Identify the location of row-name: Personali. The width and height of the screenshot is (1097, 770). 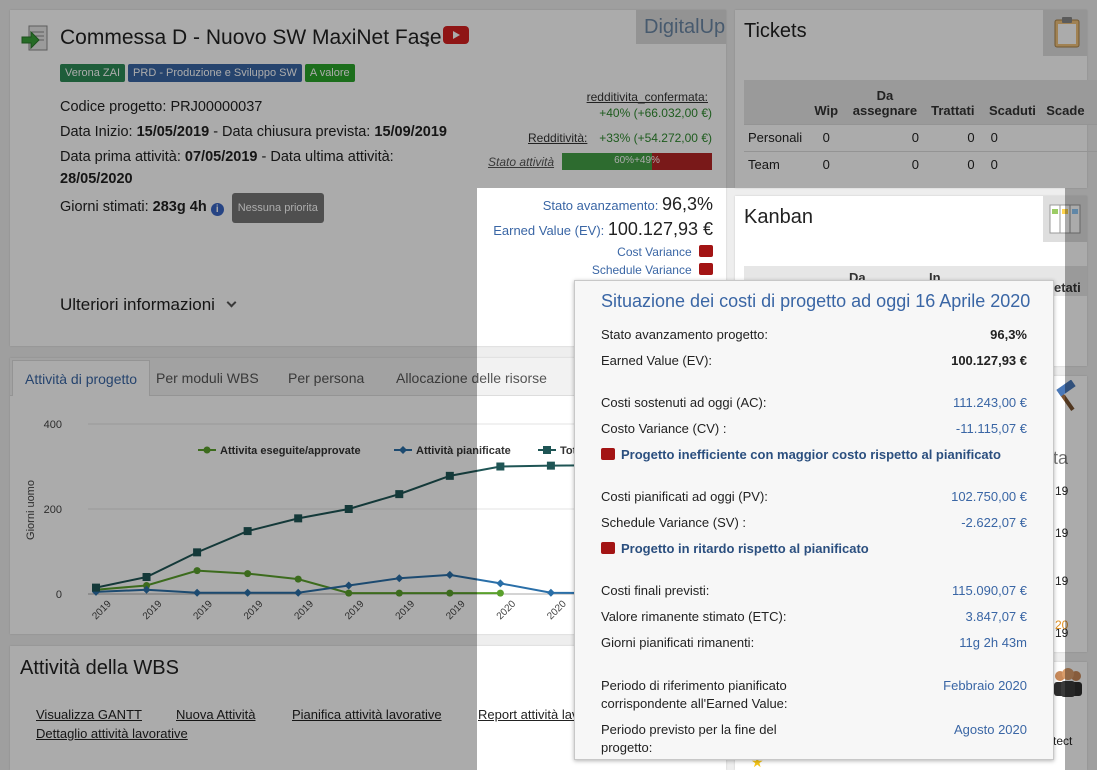
(775, 137).